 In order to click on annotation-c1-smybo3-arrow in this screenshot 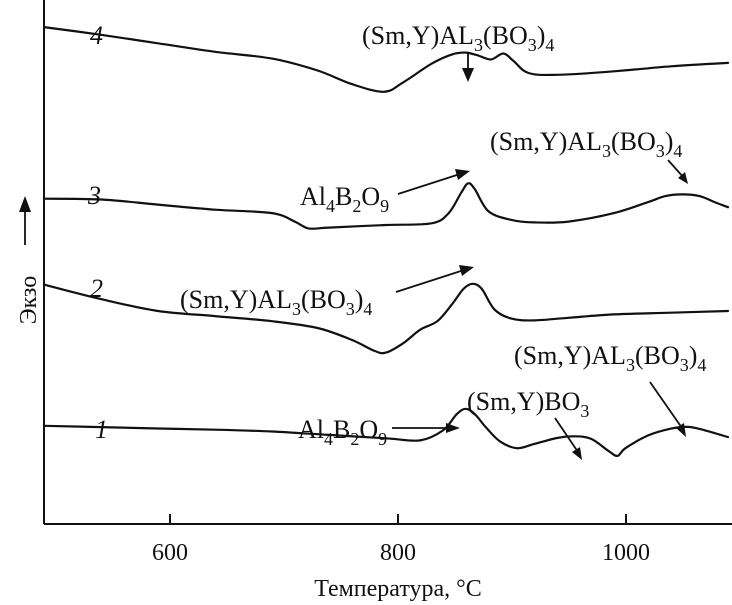, I will do `click(566, 435)`.